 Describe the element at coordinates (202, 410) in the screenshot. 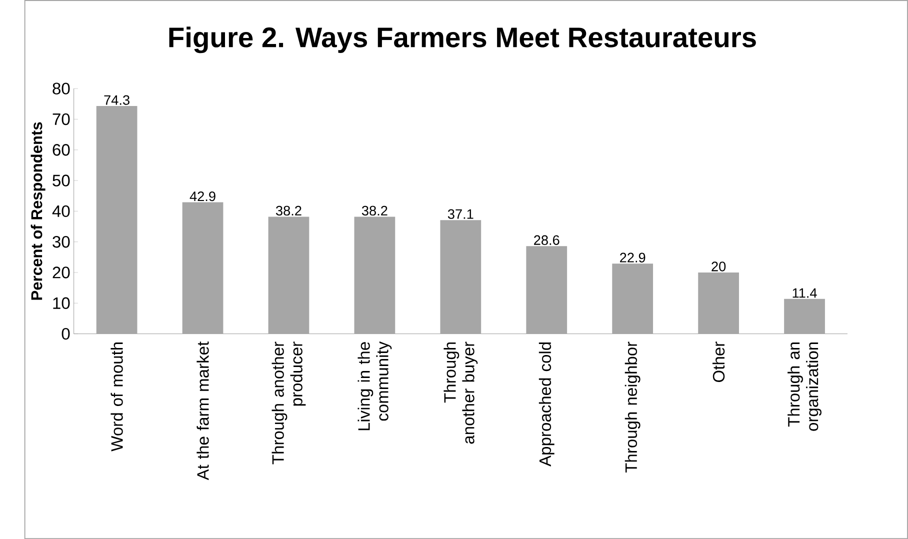

I see `x-tick-label: At the farm market` at that location.